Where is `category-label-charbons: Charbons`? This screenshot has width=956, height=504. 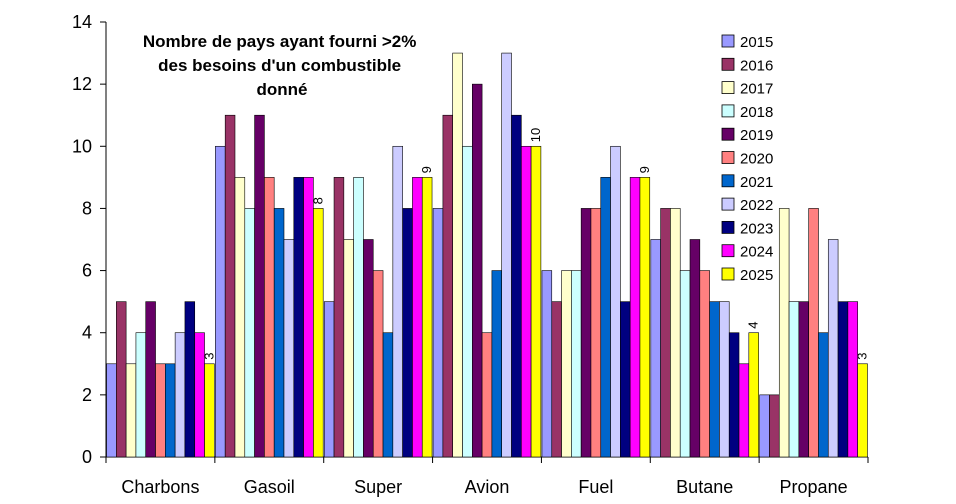
category-label-charbons: Charbons is located at coordinates (160, 487).